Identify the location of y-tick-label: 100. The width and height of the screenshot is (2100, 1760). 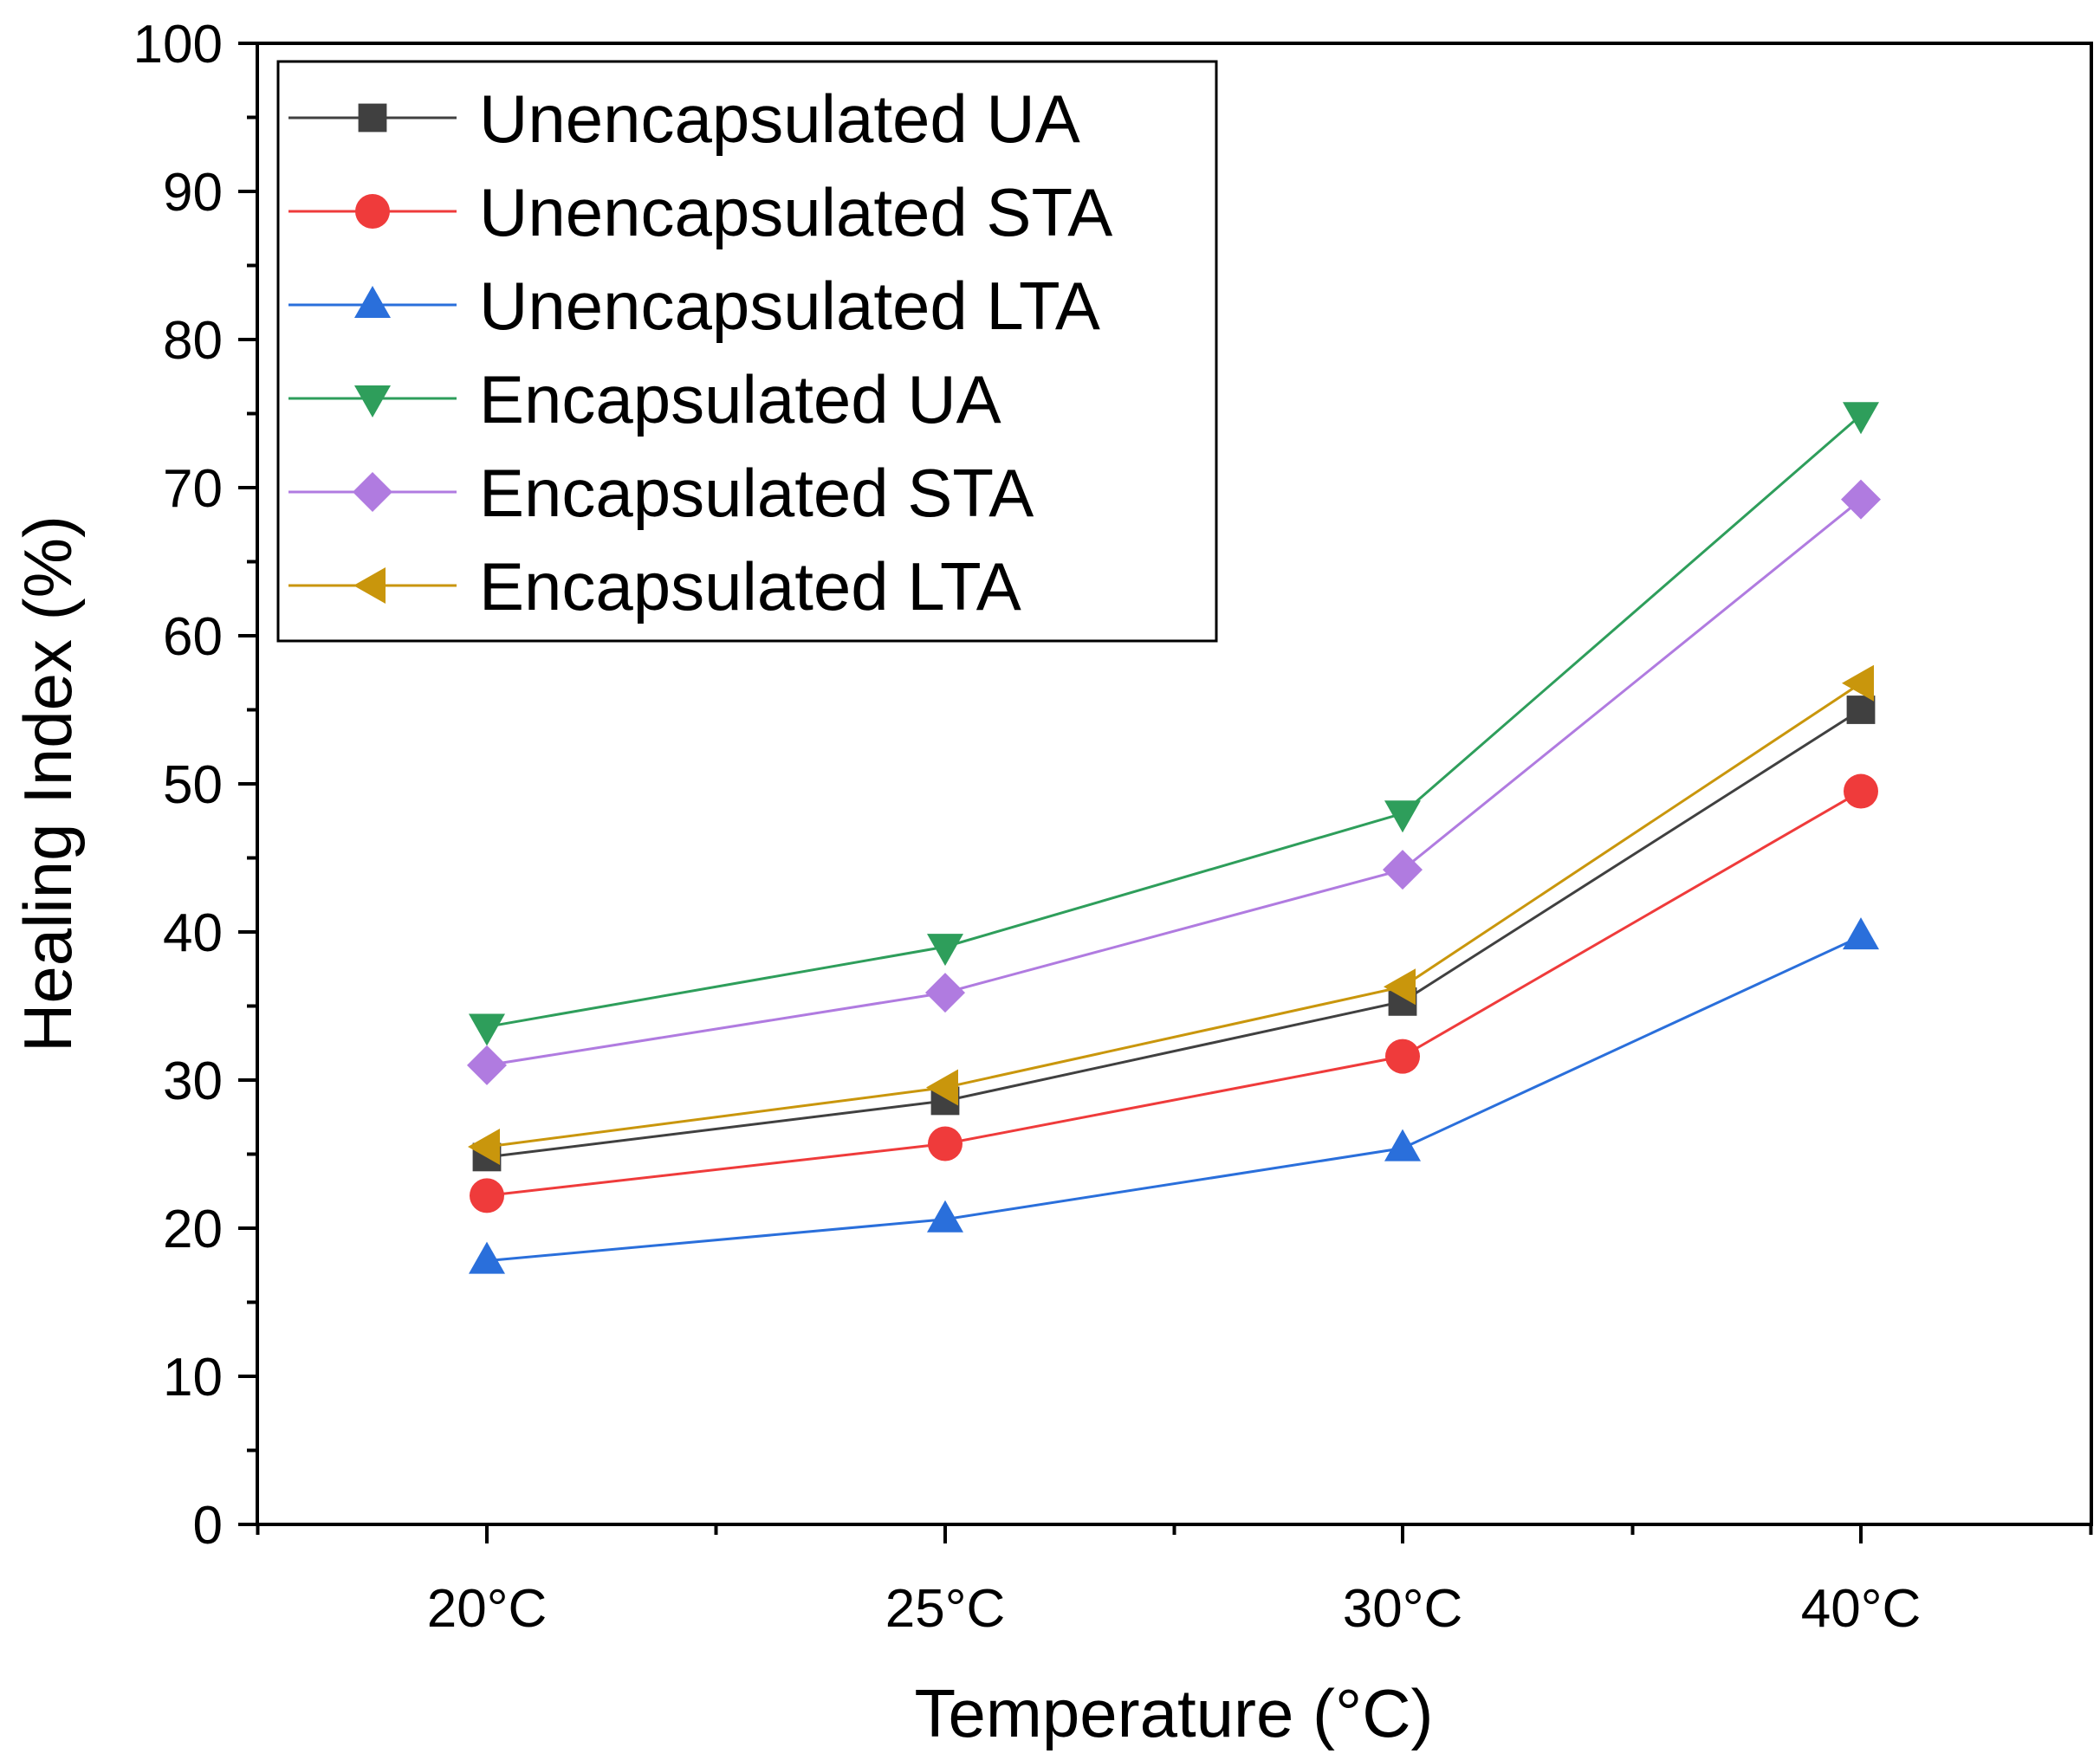
(178, 44).